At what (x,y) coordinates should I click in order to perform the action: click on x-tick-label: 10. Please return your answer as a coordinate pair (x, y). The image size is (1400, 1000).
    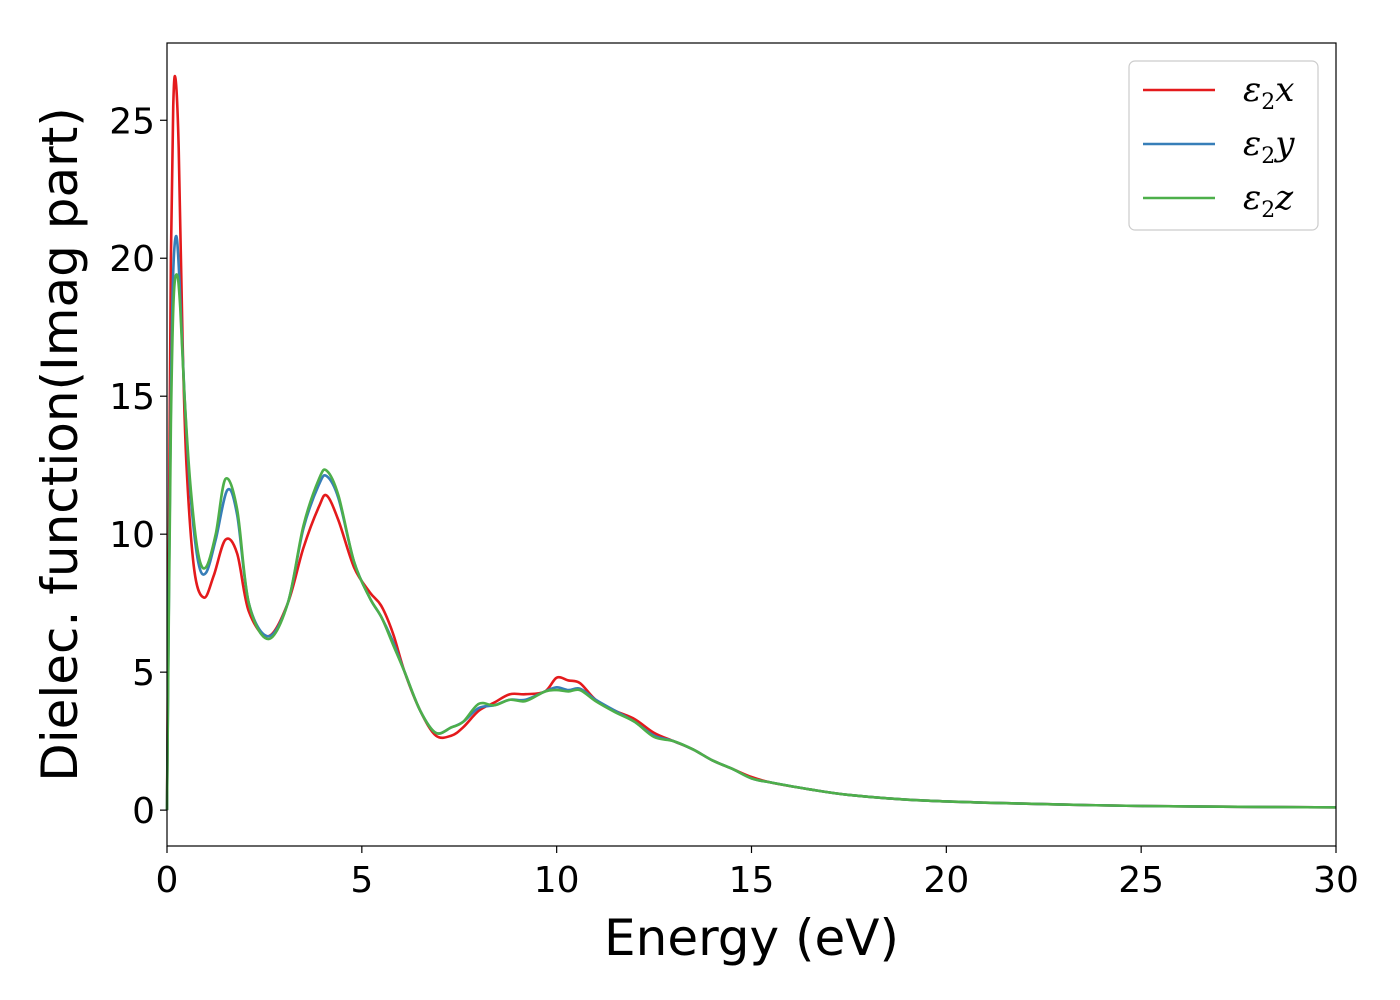
    Looking at the image, I should click on (557, 880).